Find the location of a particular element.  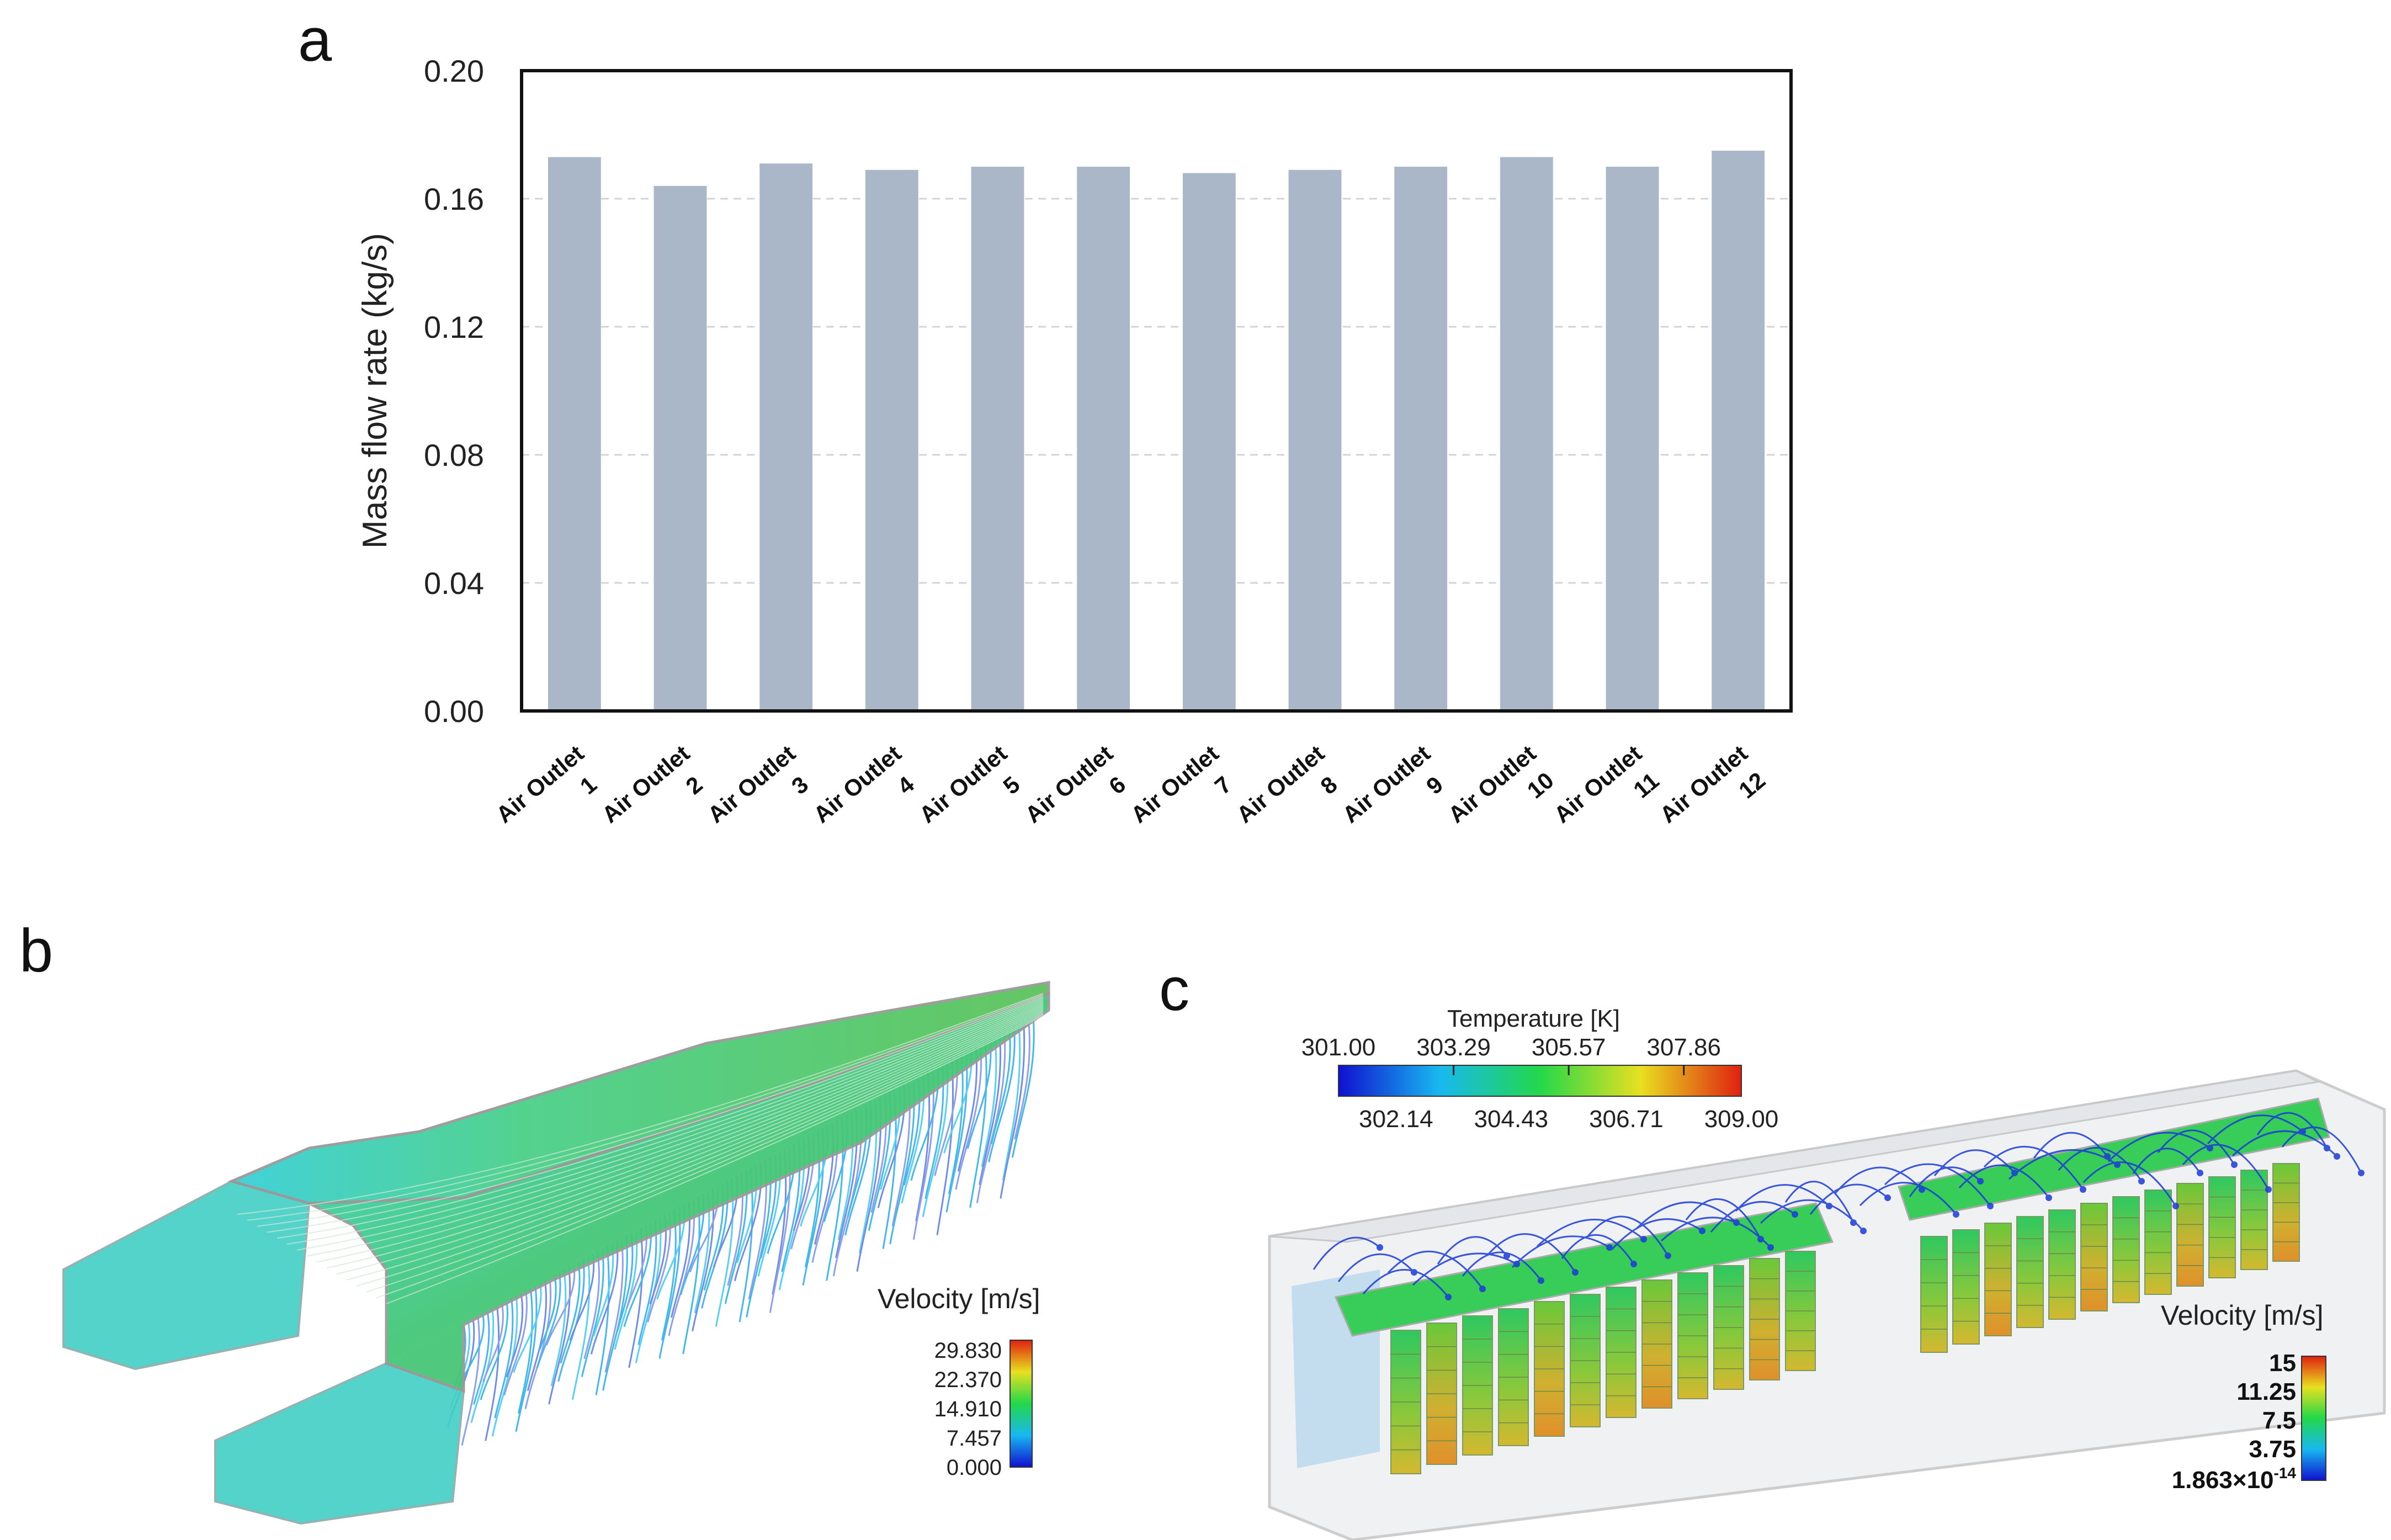

air-channel-left is located at coordinates (1584, 1269).